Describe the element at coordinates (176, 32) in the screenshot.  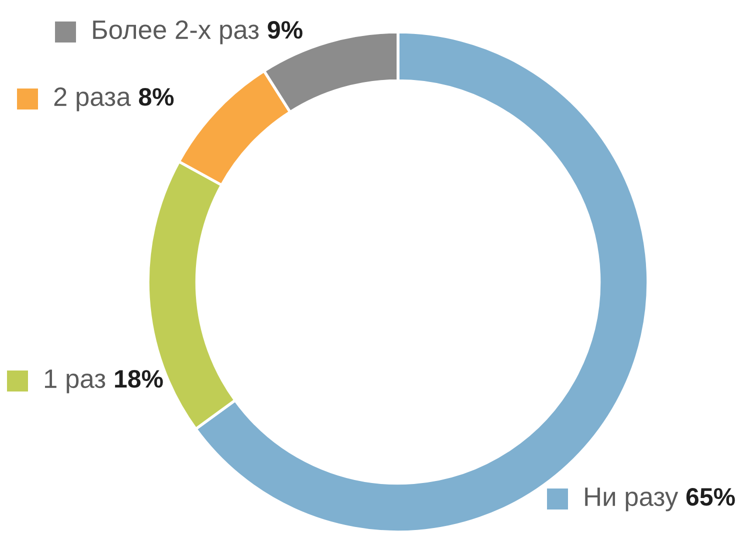
I see `legend-label: Более 2-х раз` at that location.